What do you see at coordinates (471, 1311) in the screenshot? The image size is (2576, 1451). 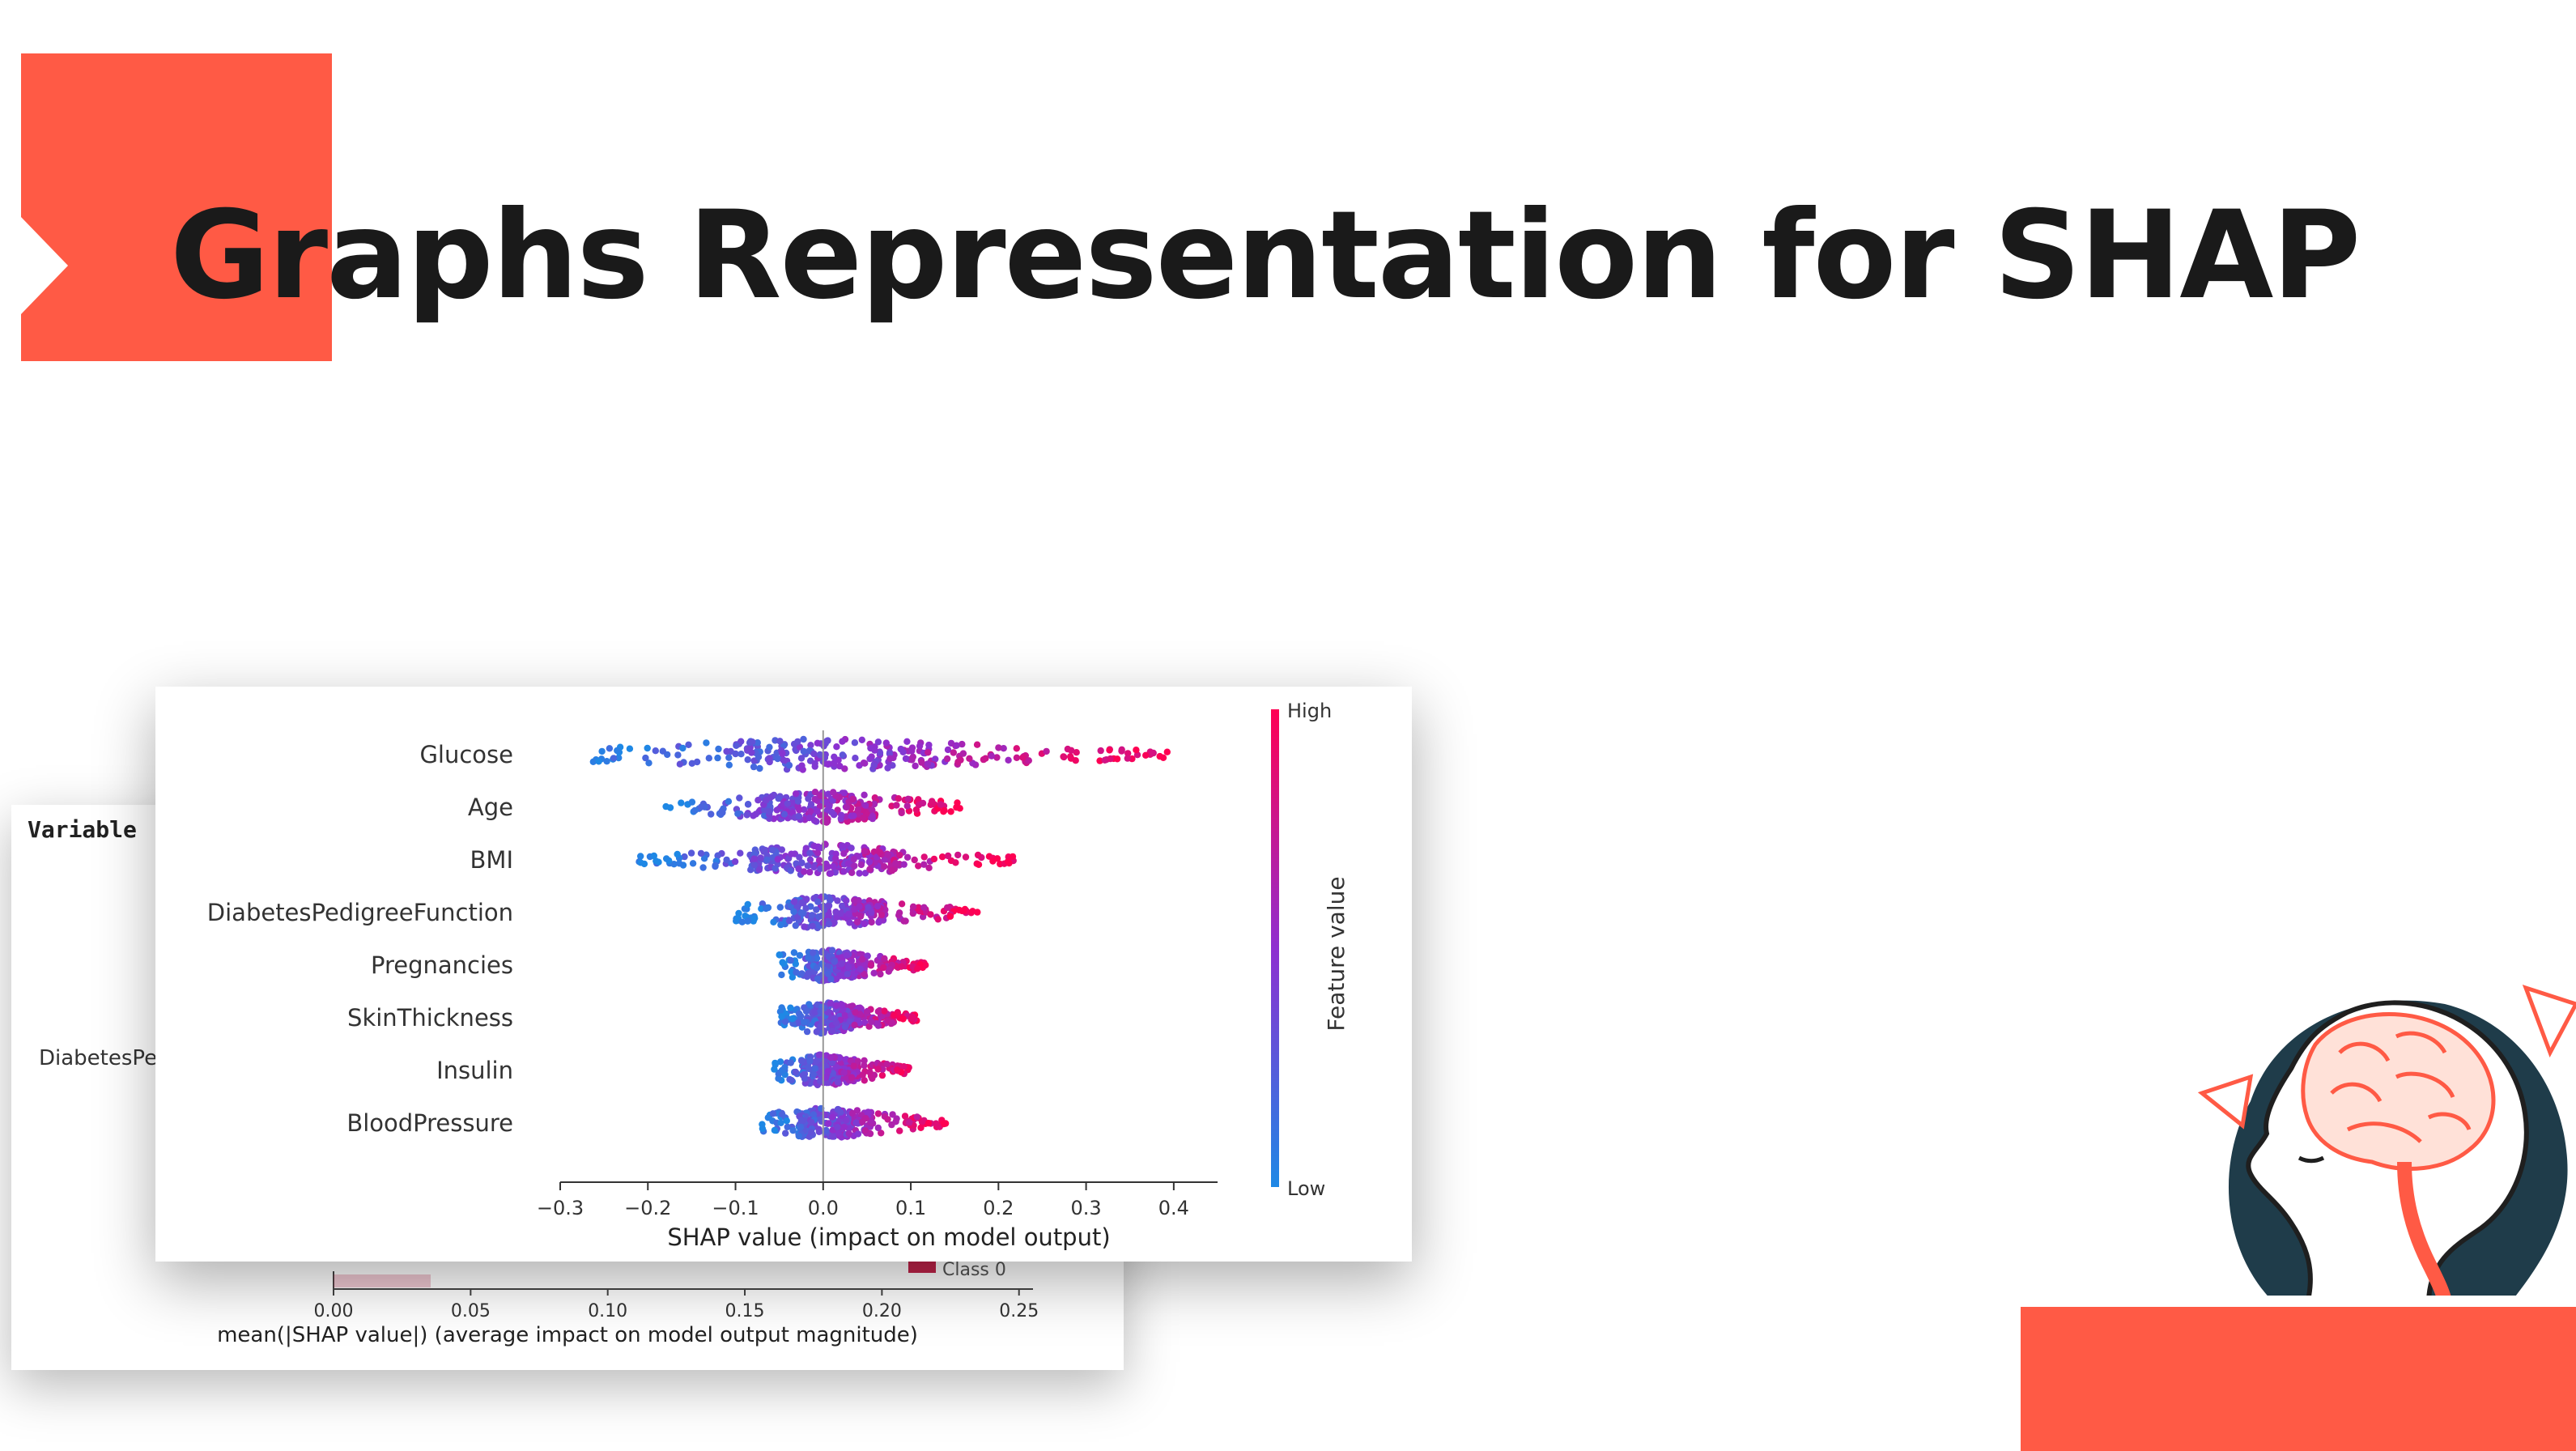 I see `back-x-tick-label: 0.05` at bounding box center [471, 1311].